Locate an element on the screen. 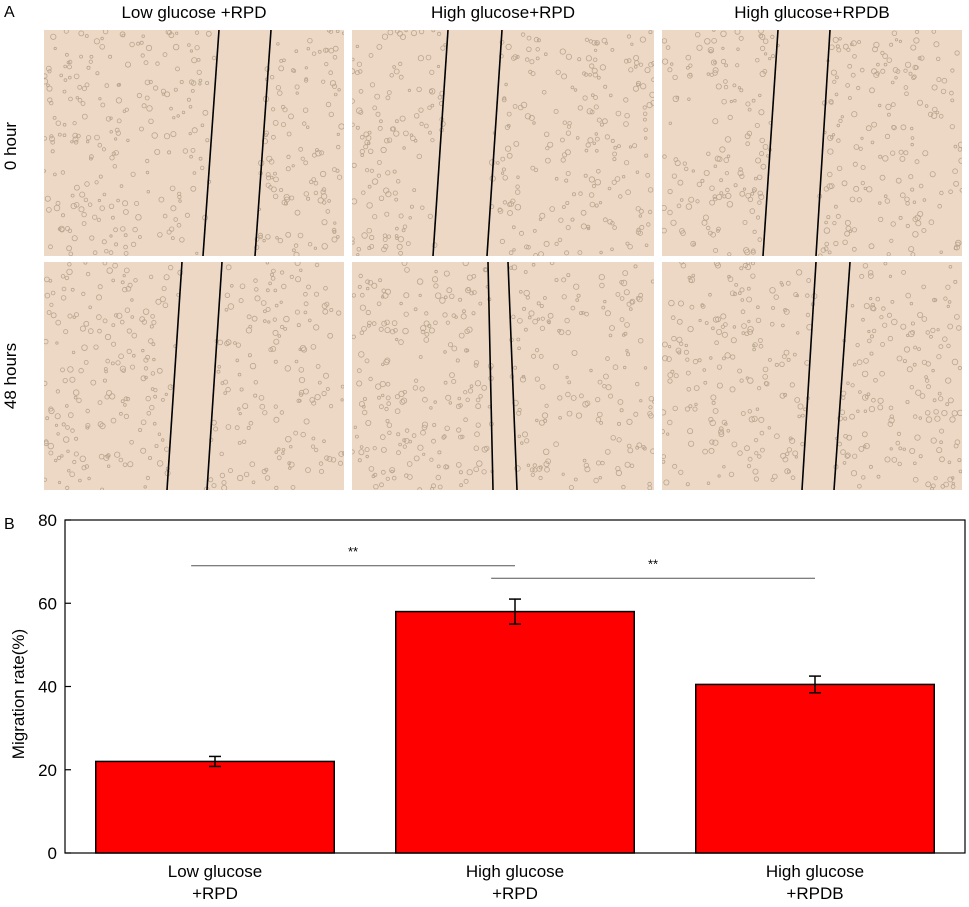  x-category-label: High glucose is located at coordinates (515, 871).